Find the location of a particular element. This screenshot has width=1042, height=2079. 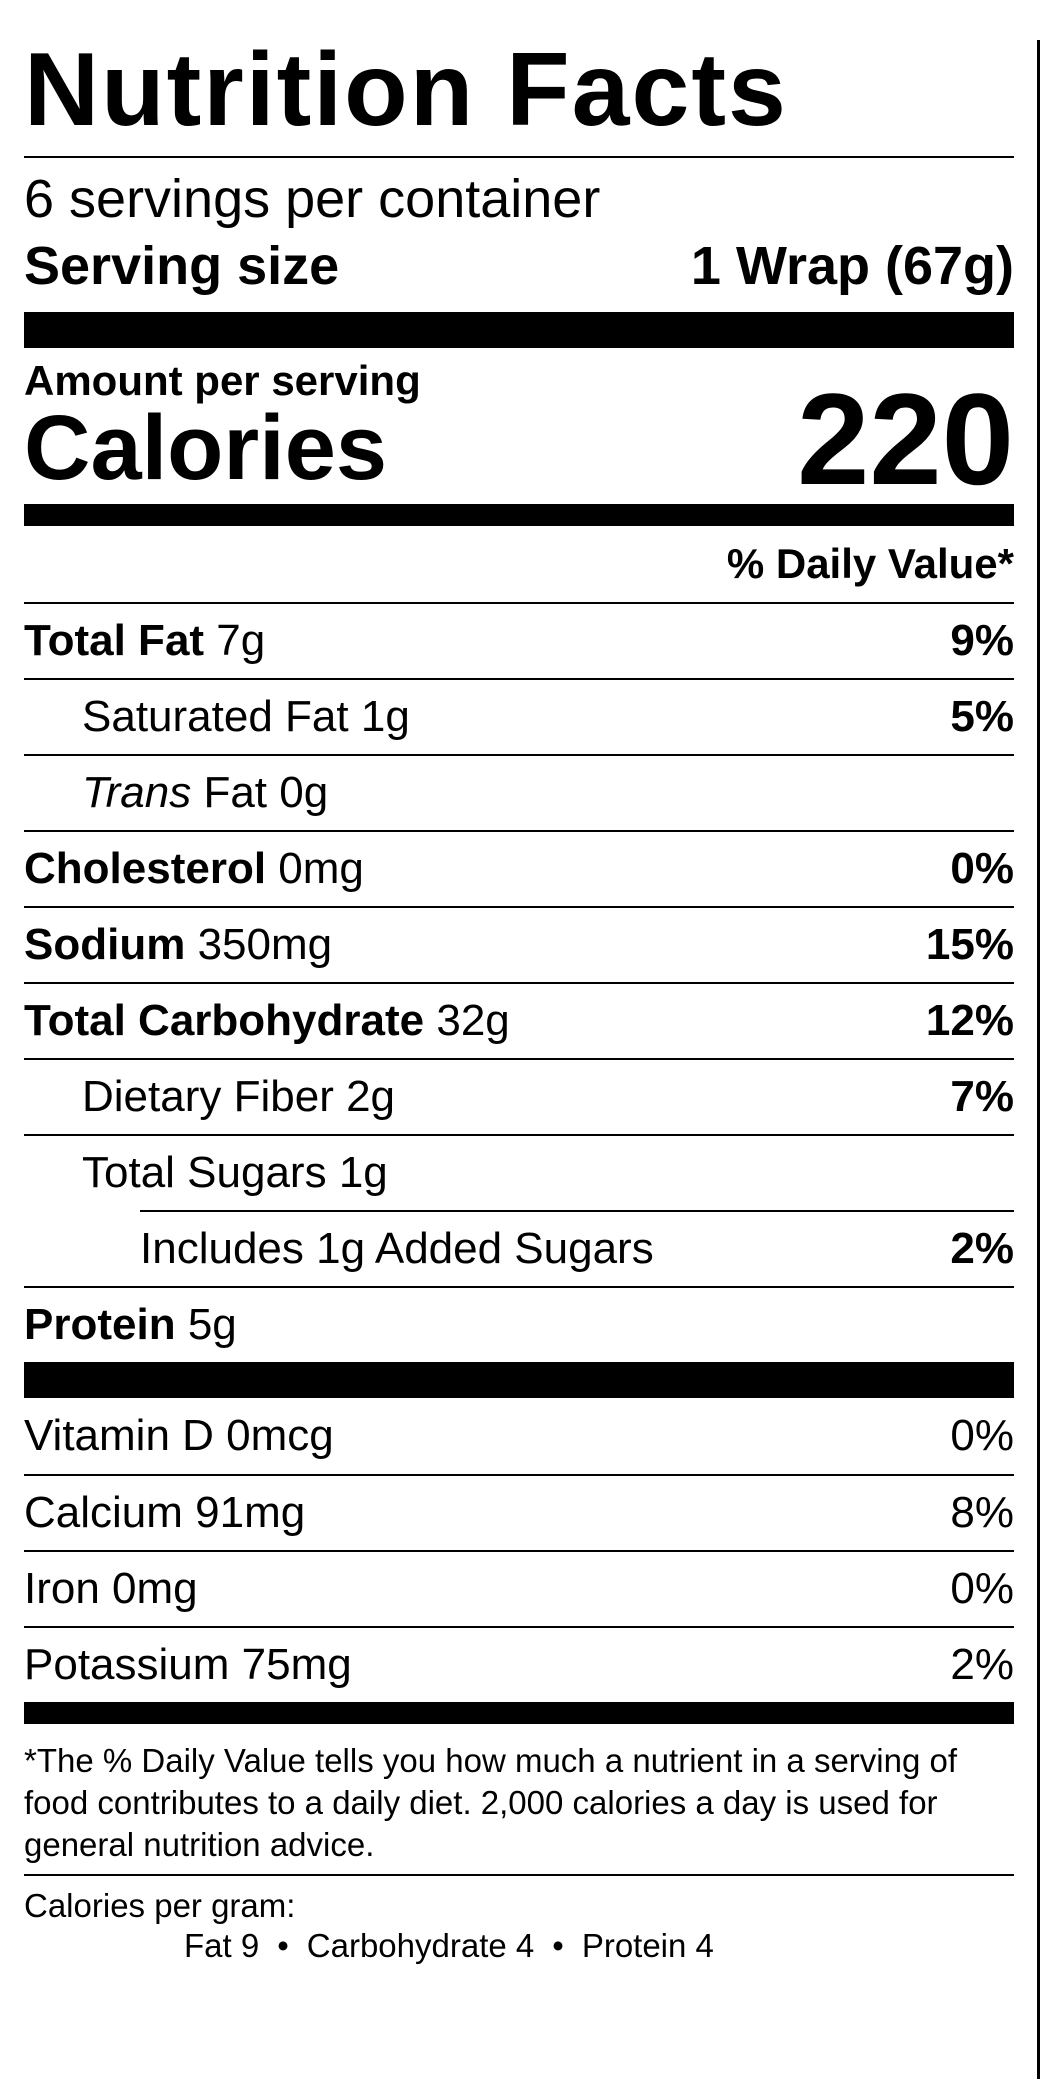

nutrient-row-cholesterol: Cholesterol 0mg 0% is located at coordinates (519, 868).